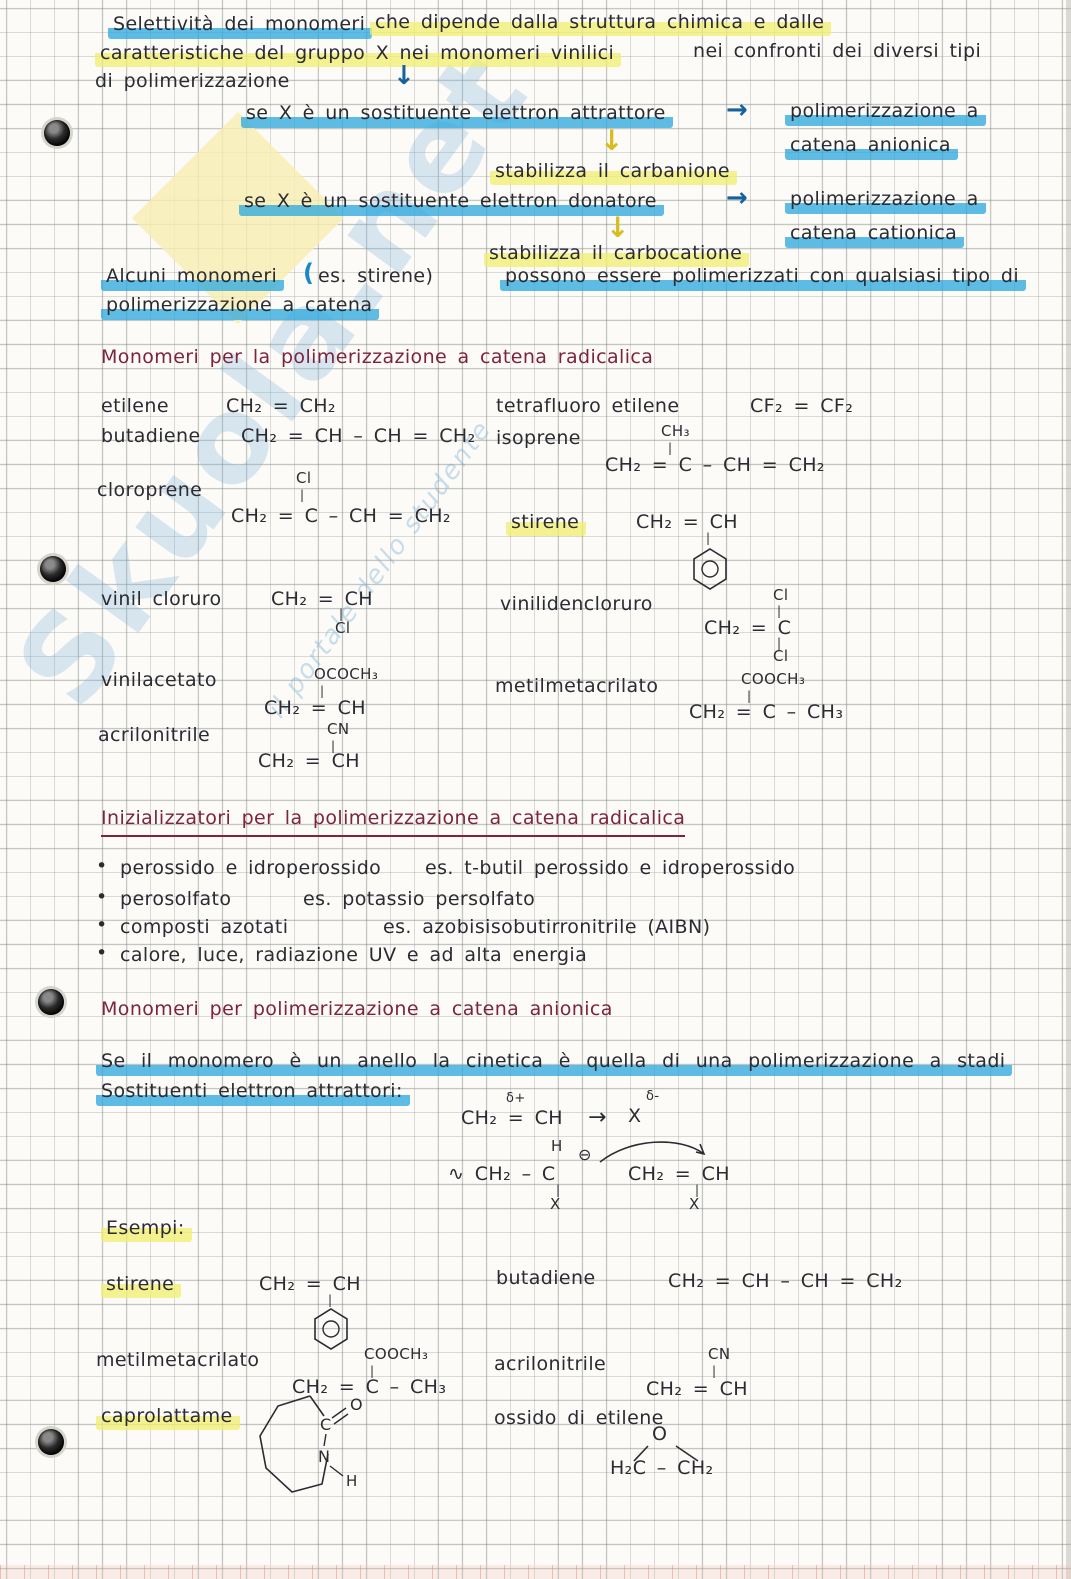 Image resolution: width=1071 pixels, height=1579 pixels. Describe the element at coordinates (662, 1468) in the screenshot. I see `example-formula: H₂C – CH₂` at that location.